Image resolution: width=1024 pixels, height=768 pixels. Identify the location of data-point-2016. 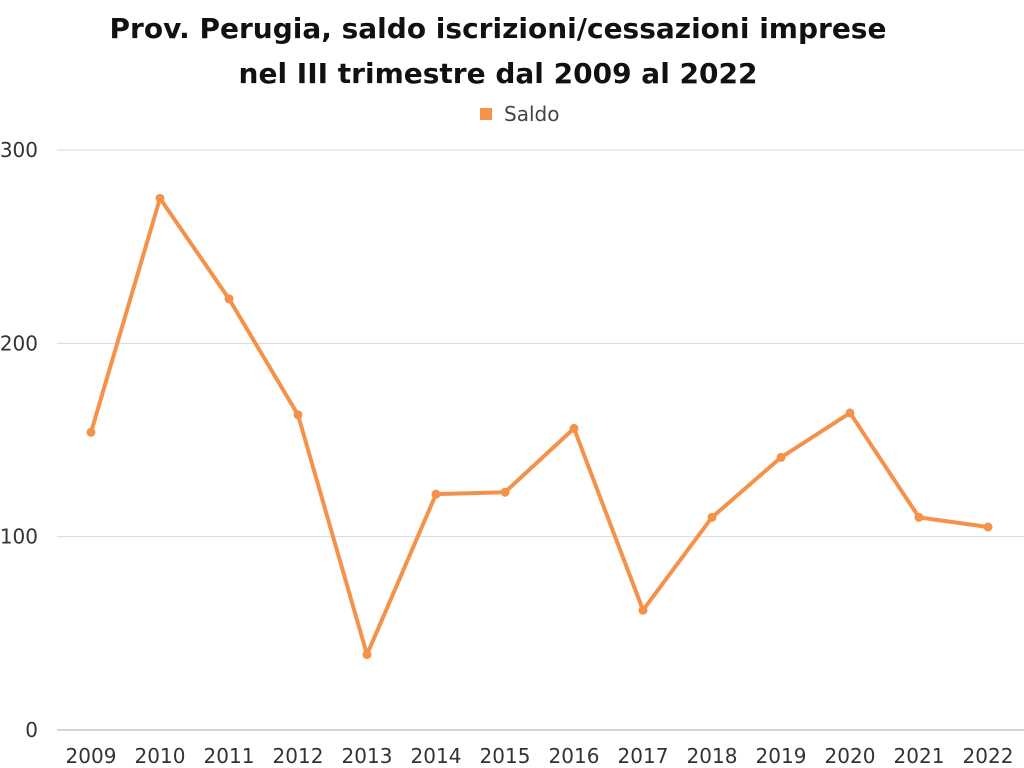
(574, 428).